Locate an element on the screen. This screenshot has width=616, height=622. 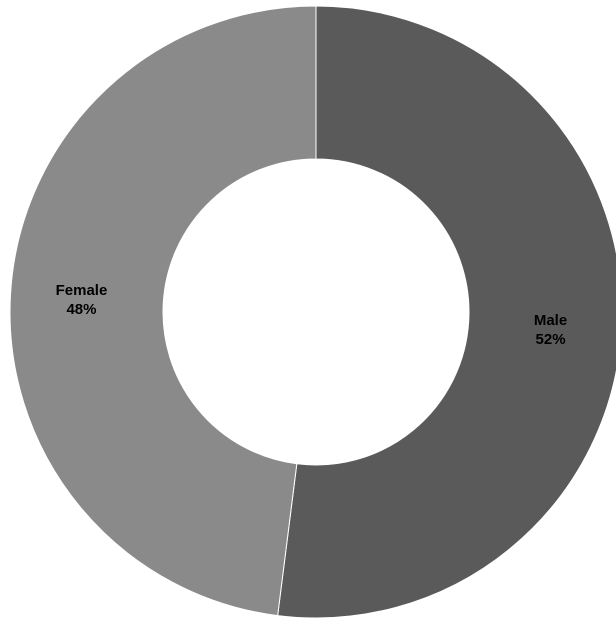
slice-category-label: Male is located at coordinates (550, 320).